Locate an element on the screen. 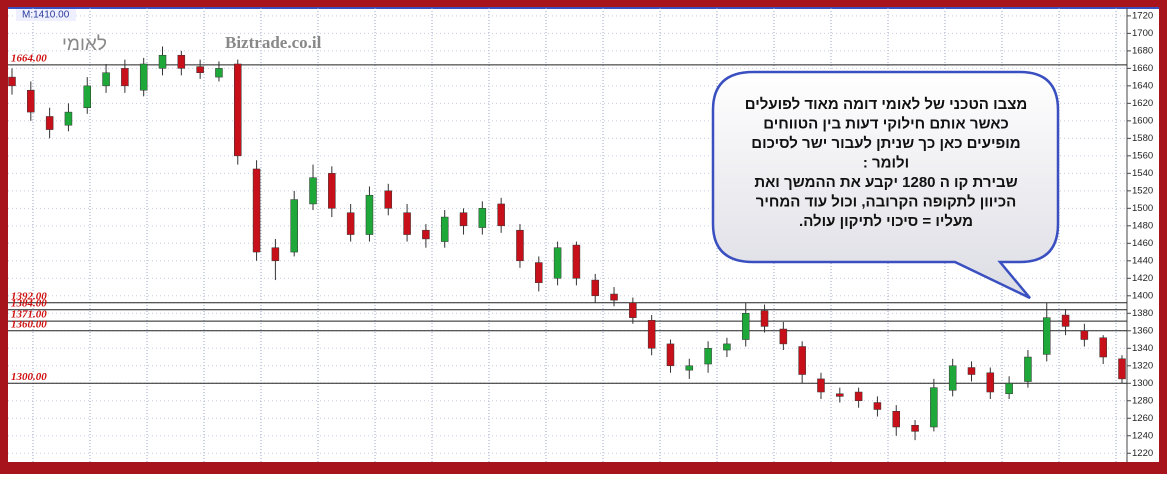 This screenshot has height=479, width=1167. watermark: Biztrade.co.il is located at coordinates (273, 42).